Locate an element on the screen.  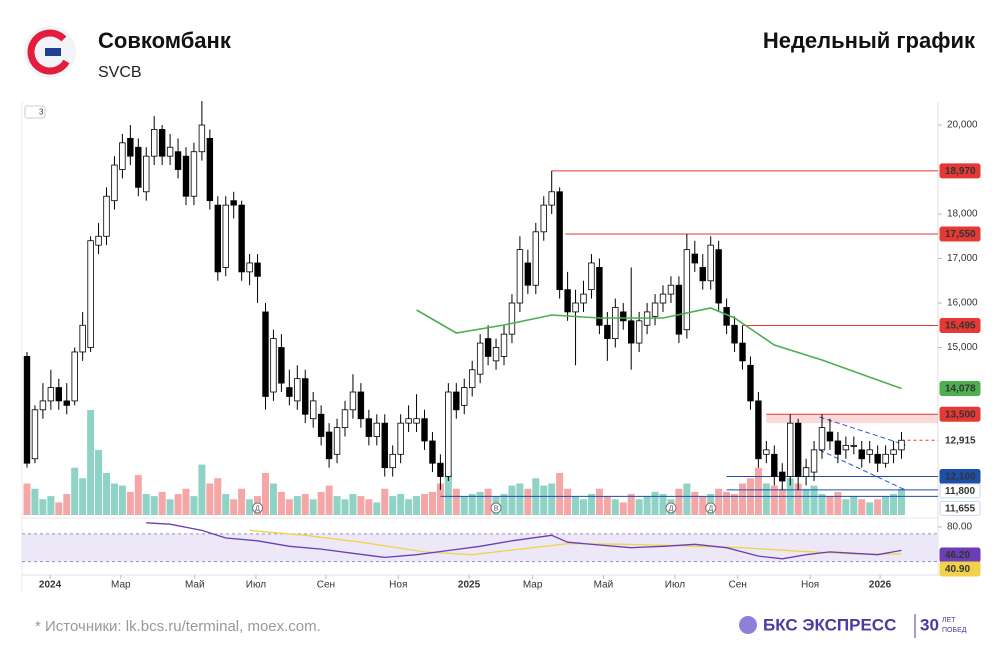
rsi-ma-label: 40.90 is located at coordinates (957, 569).